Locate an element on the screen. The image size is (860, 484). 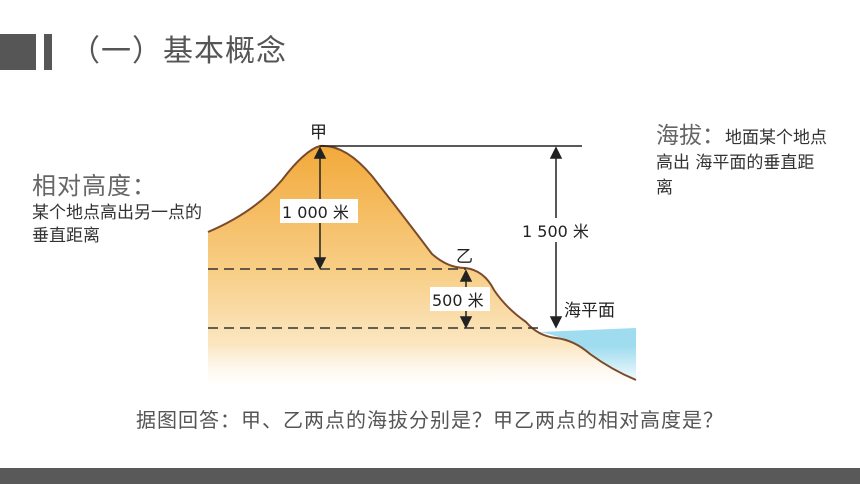
relative-height-description: 某个地点高出另一点的垂直距离 is located at coordinates (117, 224).